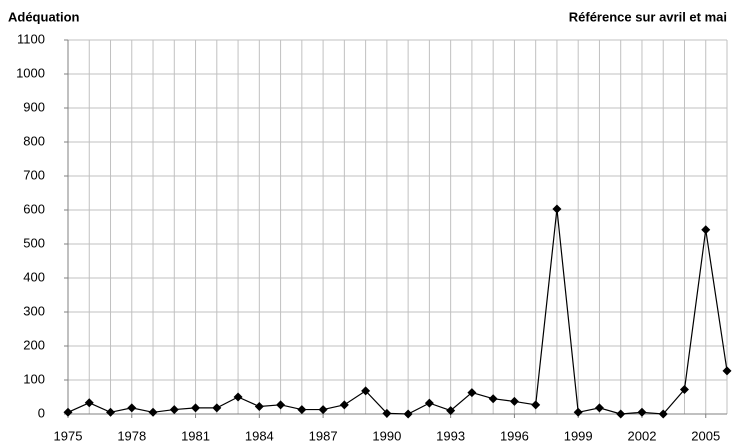 This screenshot has height=447, width=732. What do you see at coordinates (450, 435) in the screenshot?
I see `x-tick-label: 1993` at bounding box center [450, 435].